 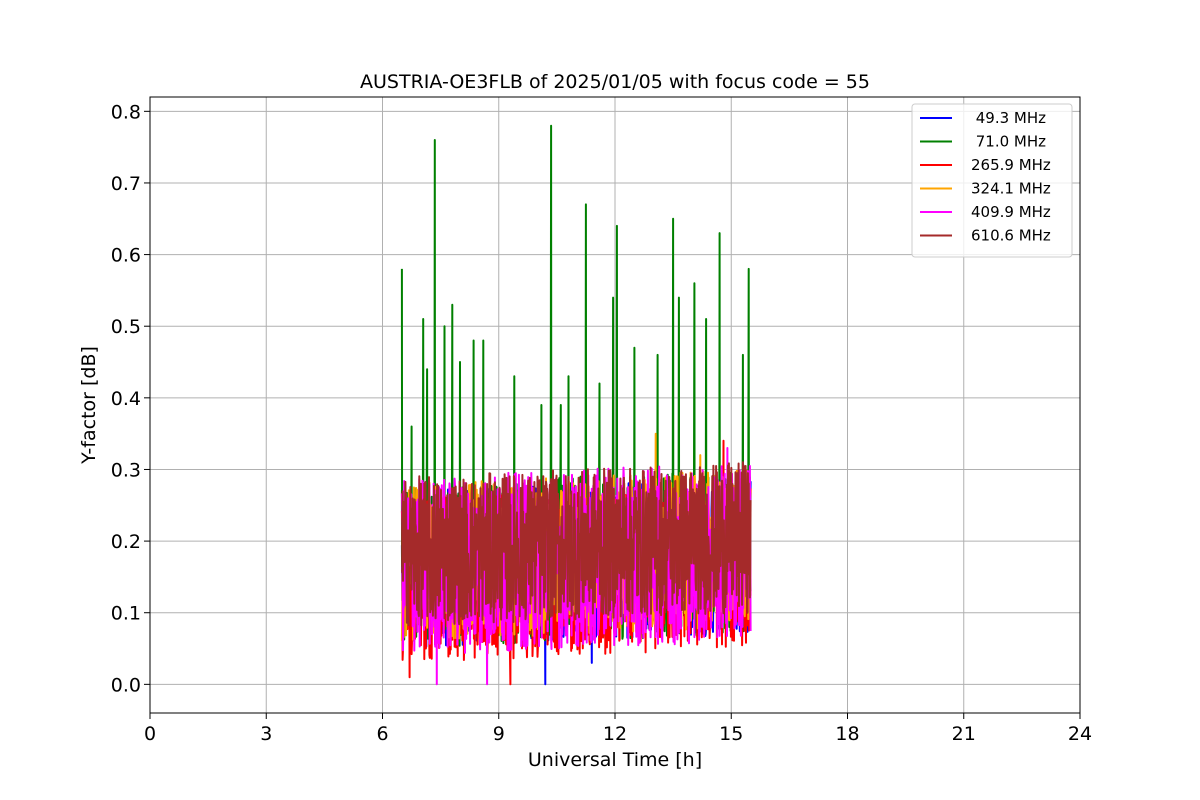 What do you see at coordinates (126, 327) in the screenshot?
I see `y-tick-label: 0.5` at bounding box center [126, 327].